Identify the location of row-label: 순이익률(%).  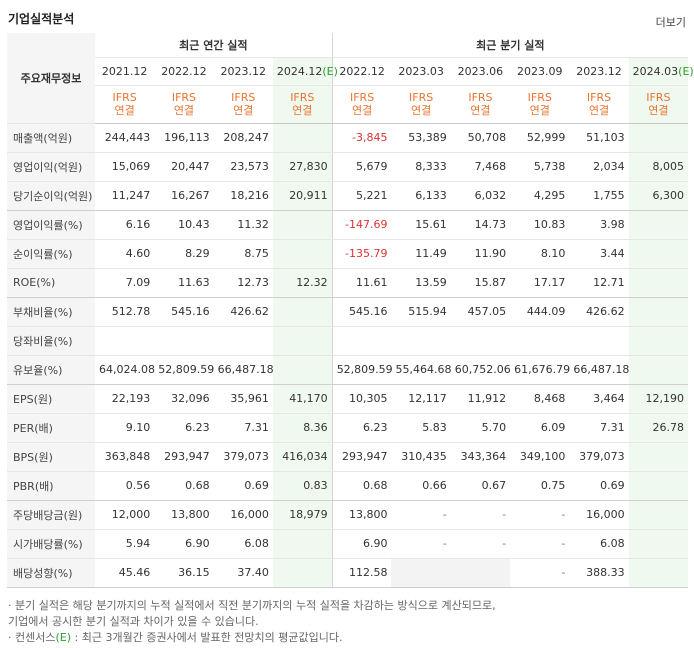
(51, 254).